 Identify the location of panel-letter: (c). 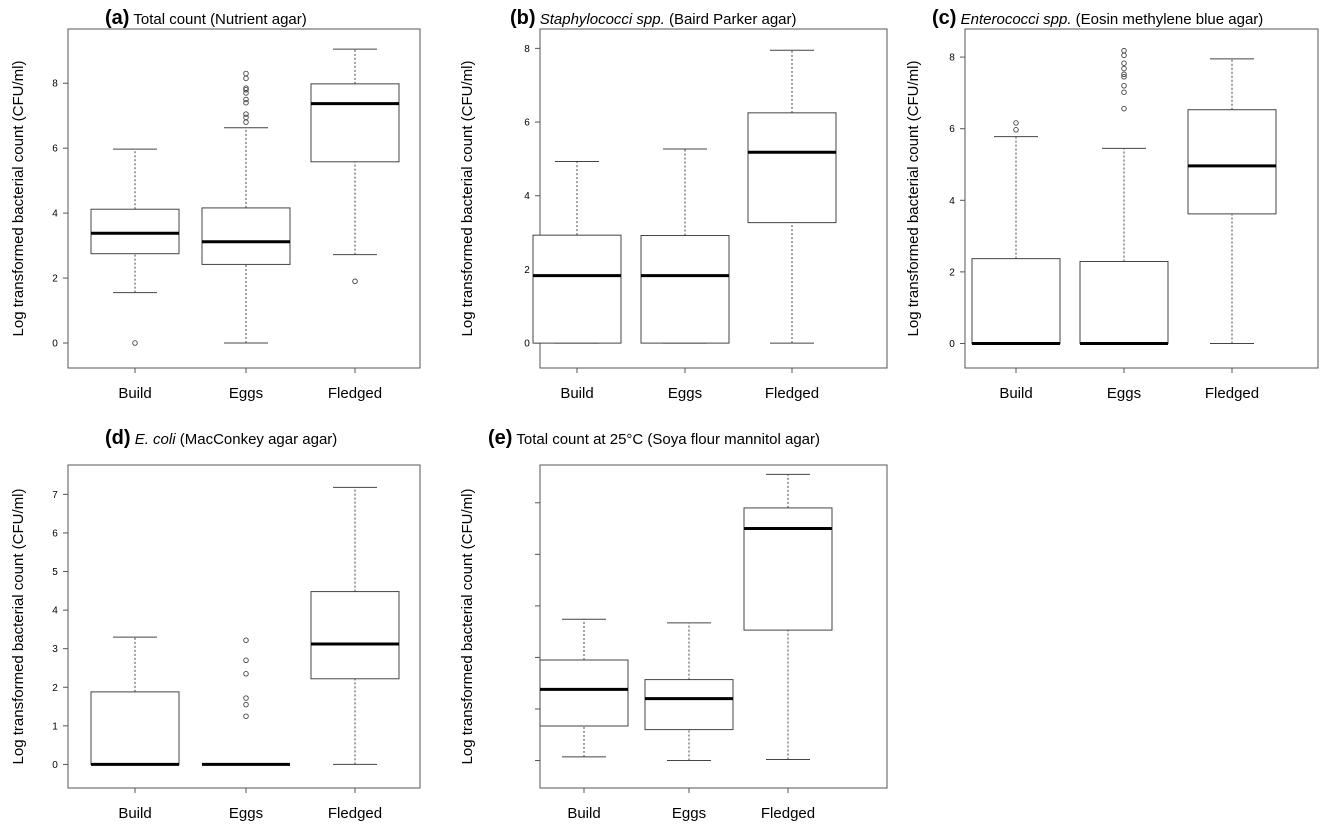
(944, 18).